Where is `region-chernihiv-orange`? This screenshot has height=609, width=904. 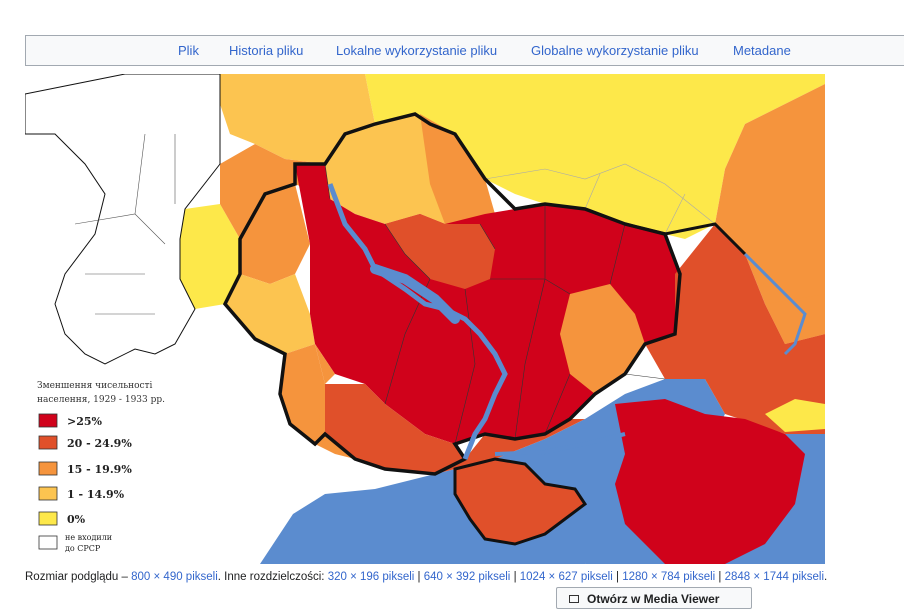 region-chernihiv-orange is located at coordinates (457, 169).